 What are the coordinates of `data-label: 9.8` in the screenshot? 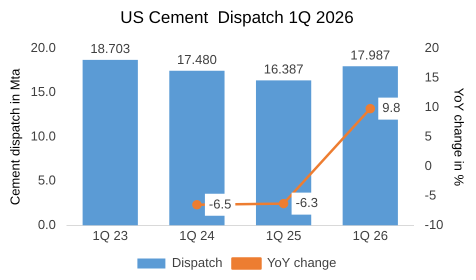 It's located at (391, 108).